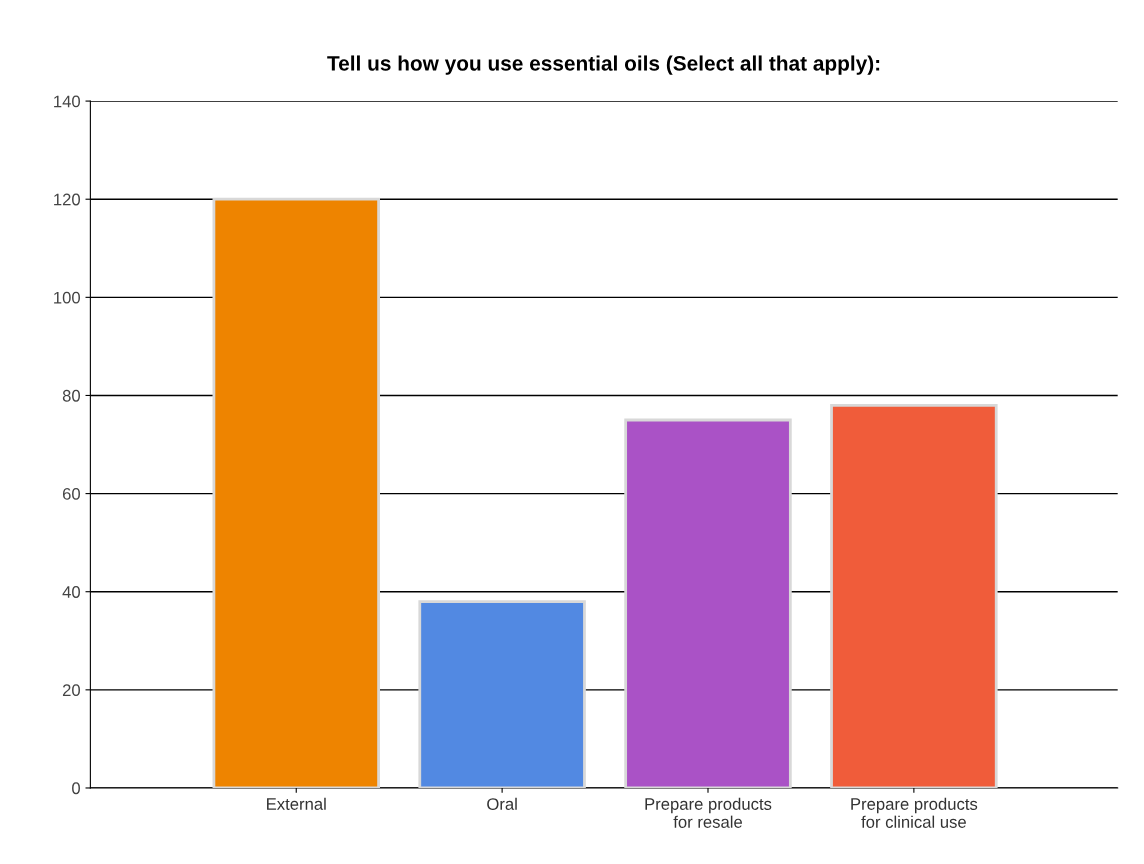 This screenshot has width=1144, height=864. I want to click on y-tick-label: 100, so click(67, 297).